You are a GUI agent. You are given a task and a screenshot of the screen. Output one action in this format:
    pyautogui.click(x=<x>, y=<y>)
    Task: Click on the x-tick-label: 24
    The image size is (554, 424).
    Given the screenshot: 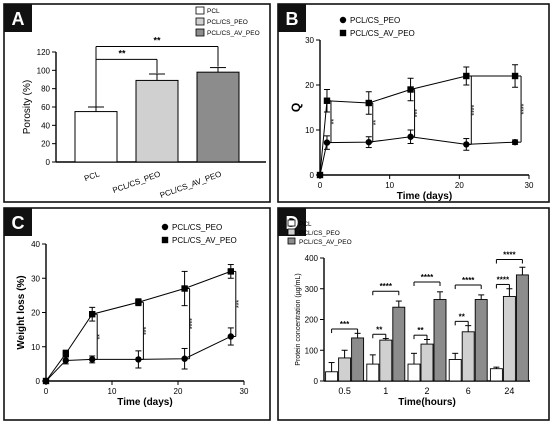 What is the action you would take?
    pyautogui.click(x=509, y=391)
    